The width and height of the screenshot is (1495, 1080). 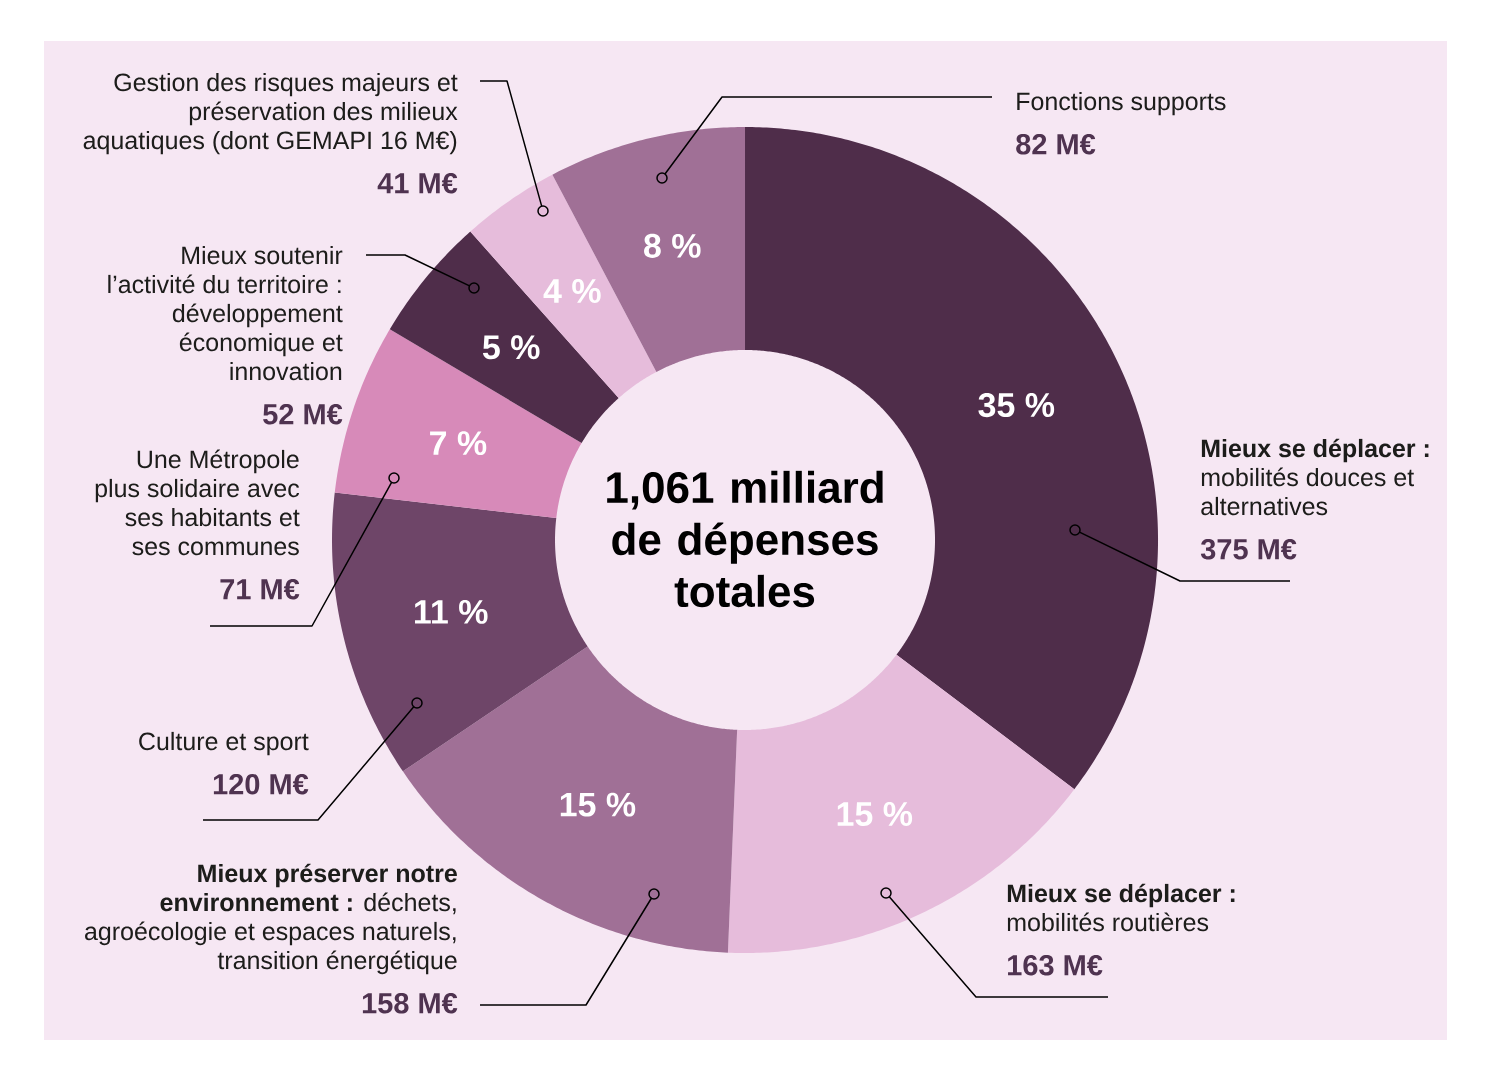 I want to click on text: 11 %, so click(x=451, y=611).